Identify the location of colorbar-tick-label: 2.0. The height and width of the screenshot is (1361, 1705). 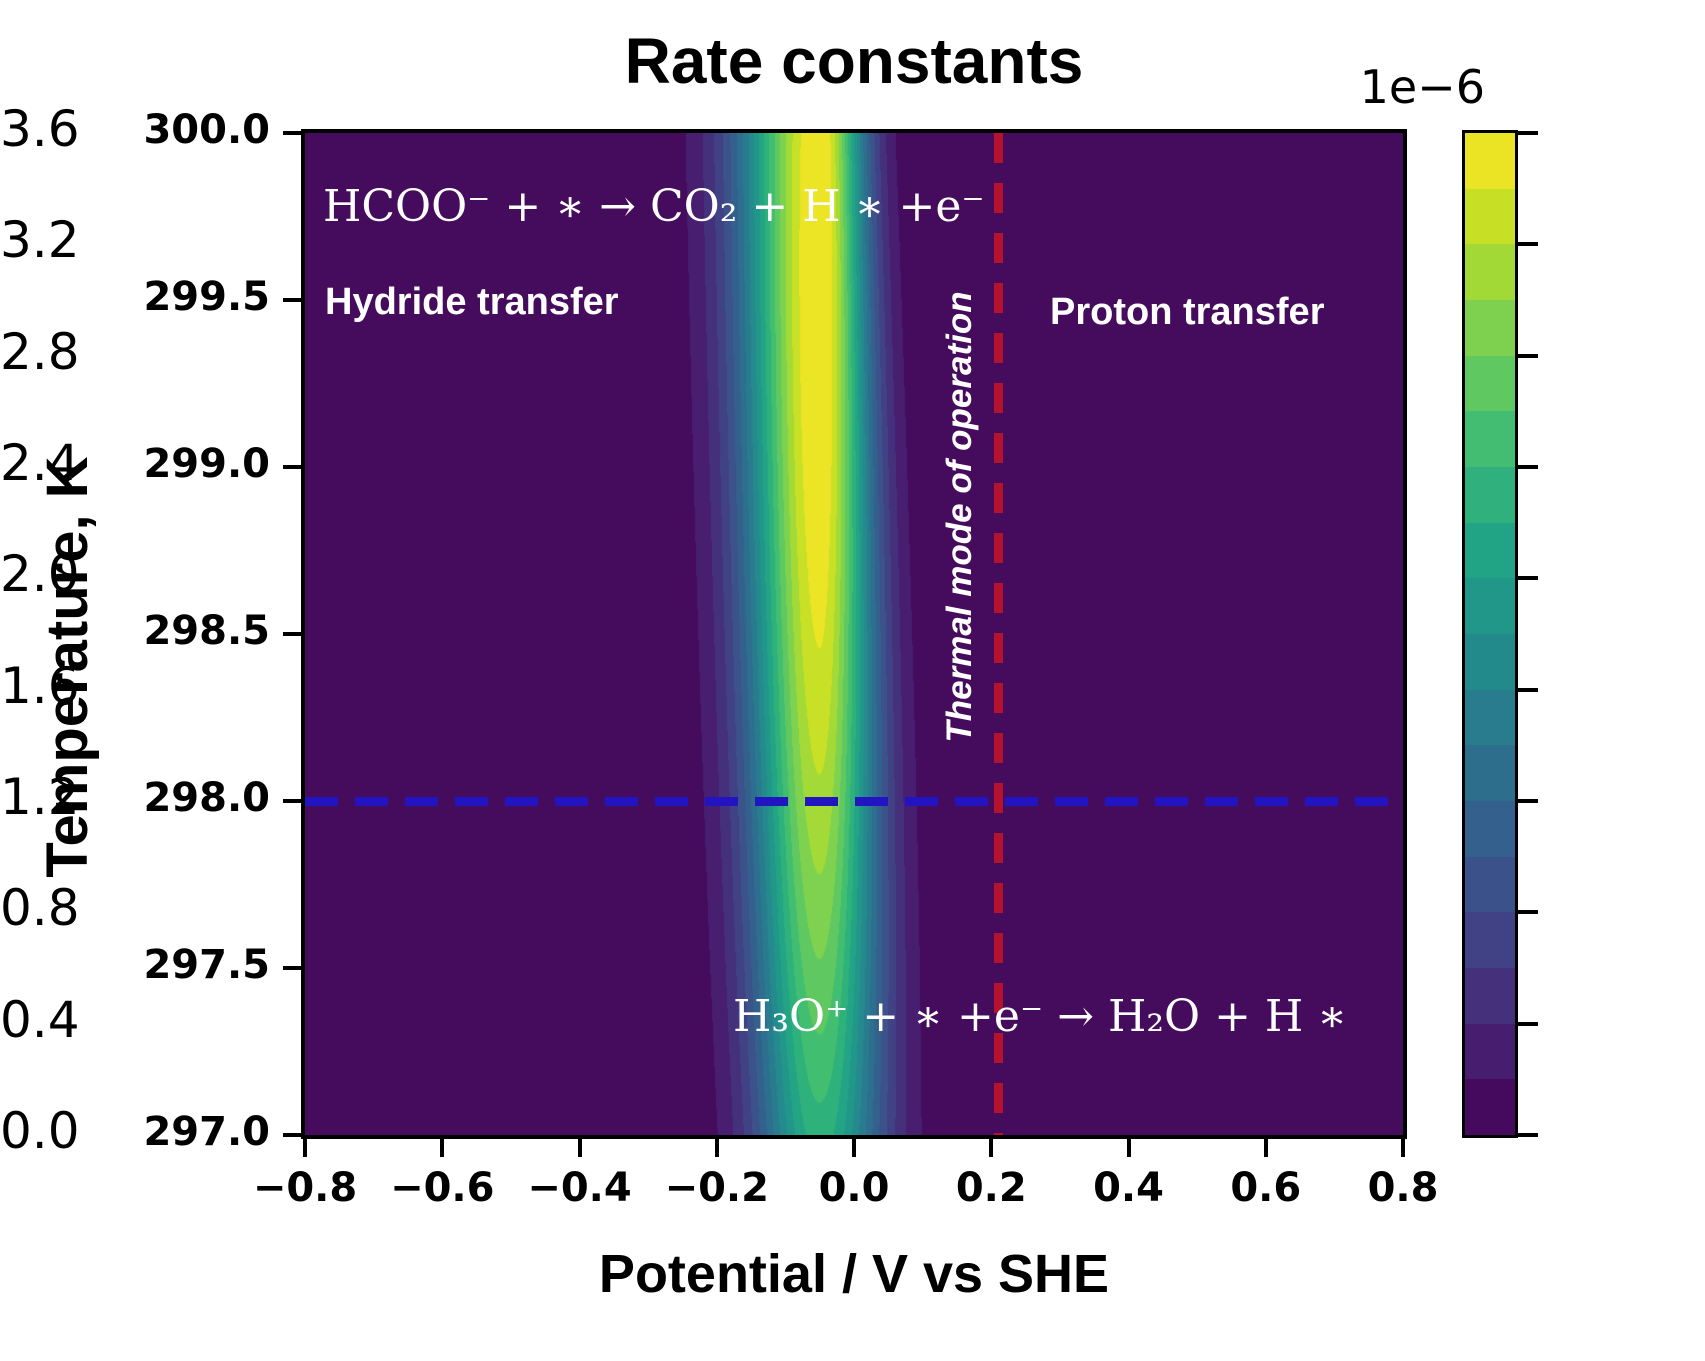
(40, 574).